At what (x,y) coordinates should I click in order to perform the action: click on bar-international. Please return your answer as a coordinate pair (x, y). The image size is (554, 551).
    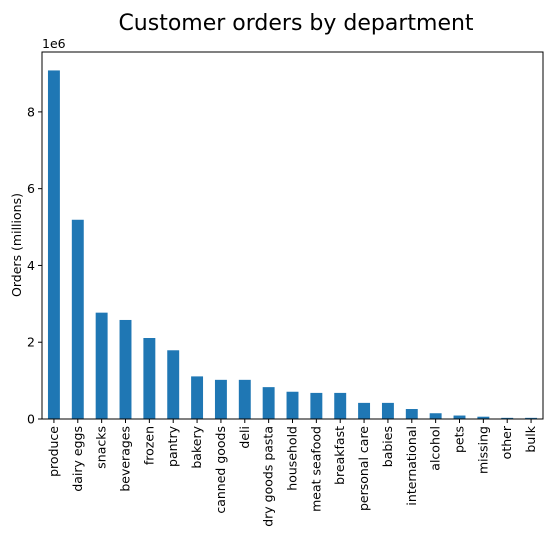
    Looking at the image, I should click on (411, 414).